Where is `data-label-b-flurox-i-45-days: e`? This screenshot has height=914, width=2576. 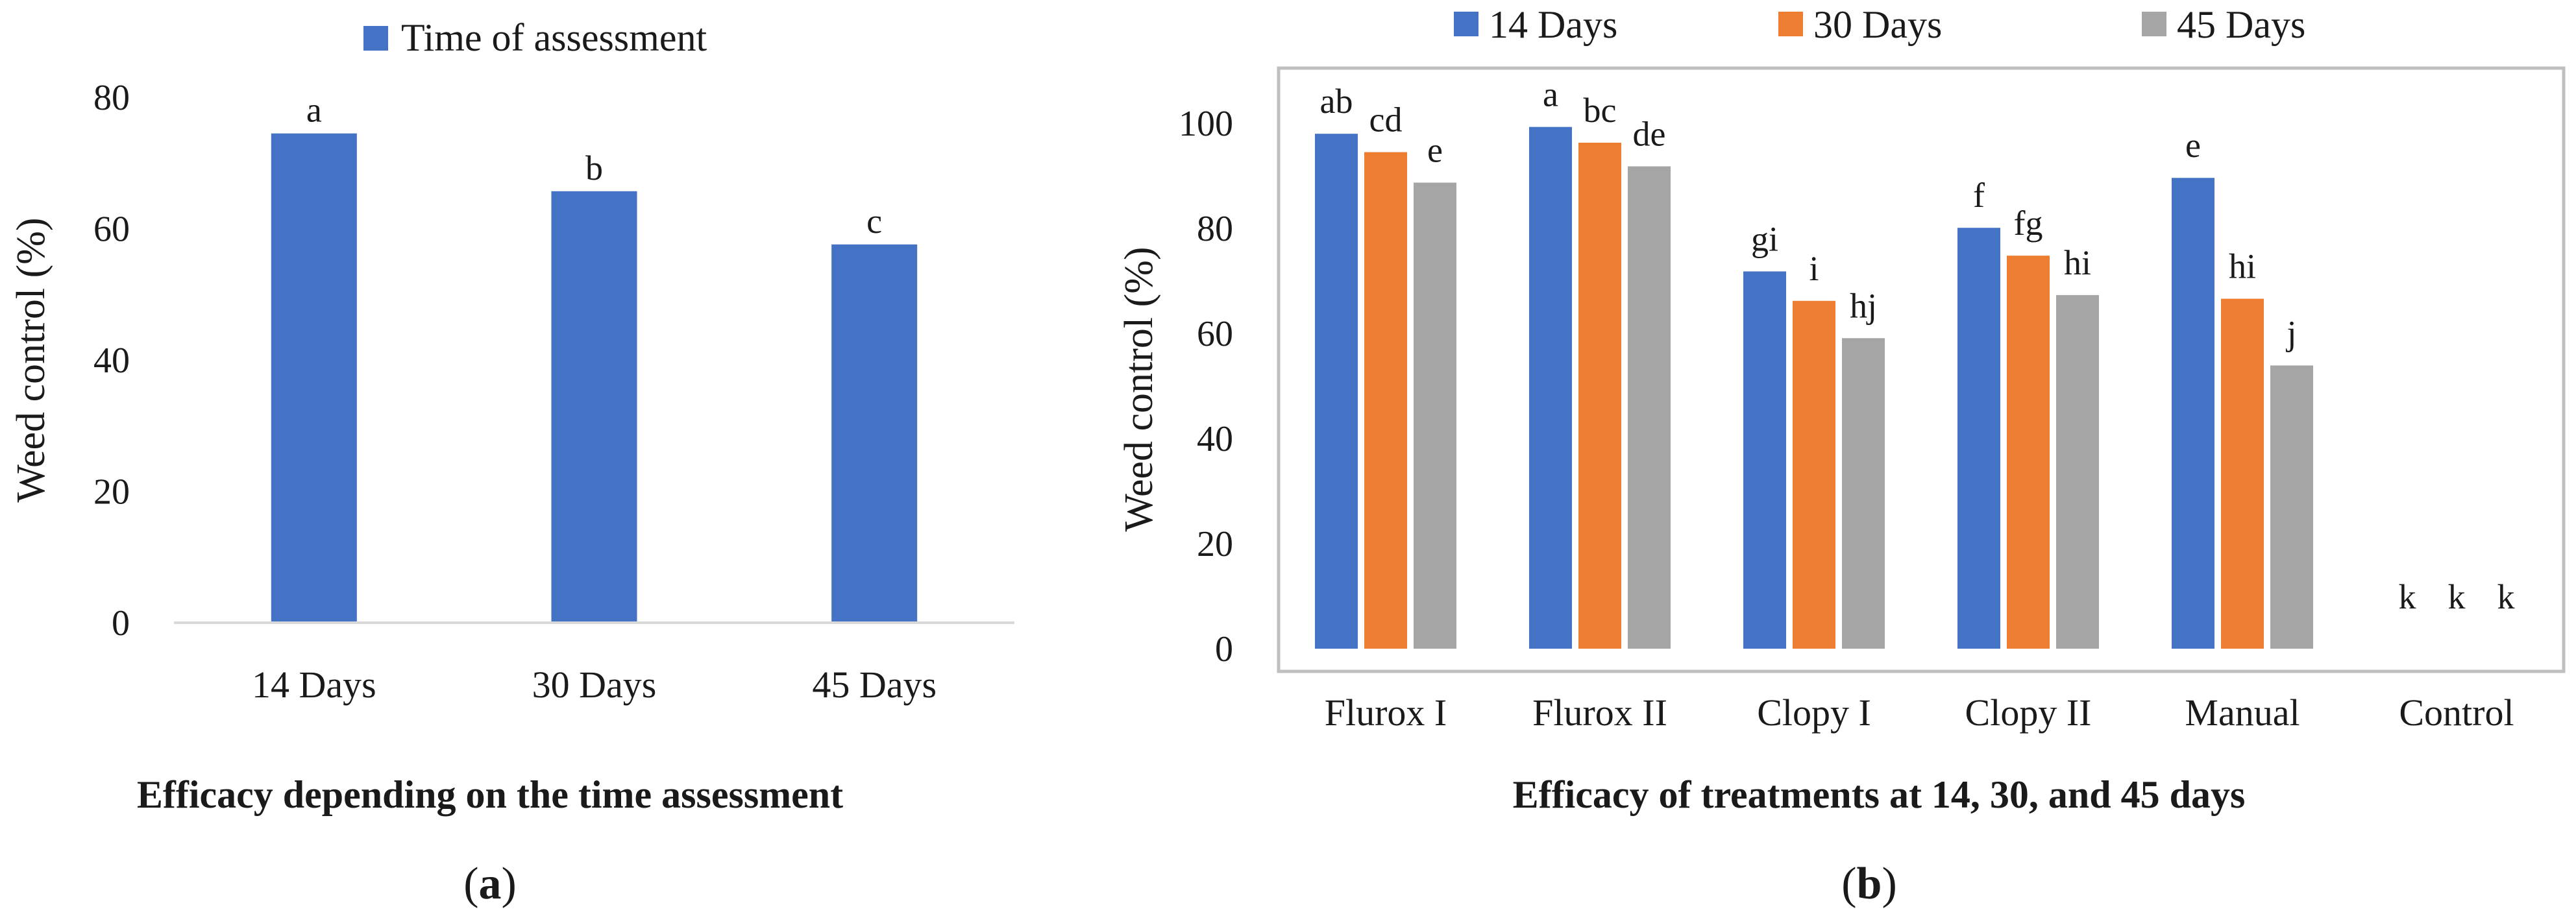
data-label-b-flurox-i-45-days: e is located at coordinates (1435, 150).